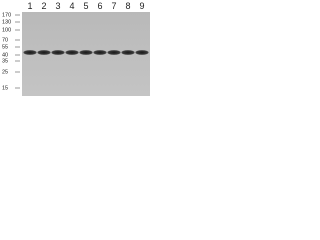  Describe the element at coordinates (6, 22) in the screenshot. I see `marker-label: 130` at that location.